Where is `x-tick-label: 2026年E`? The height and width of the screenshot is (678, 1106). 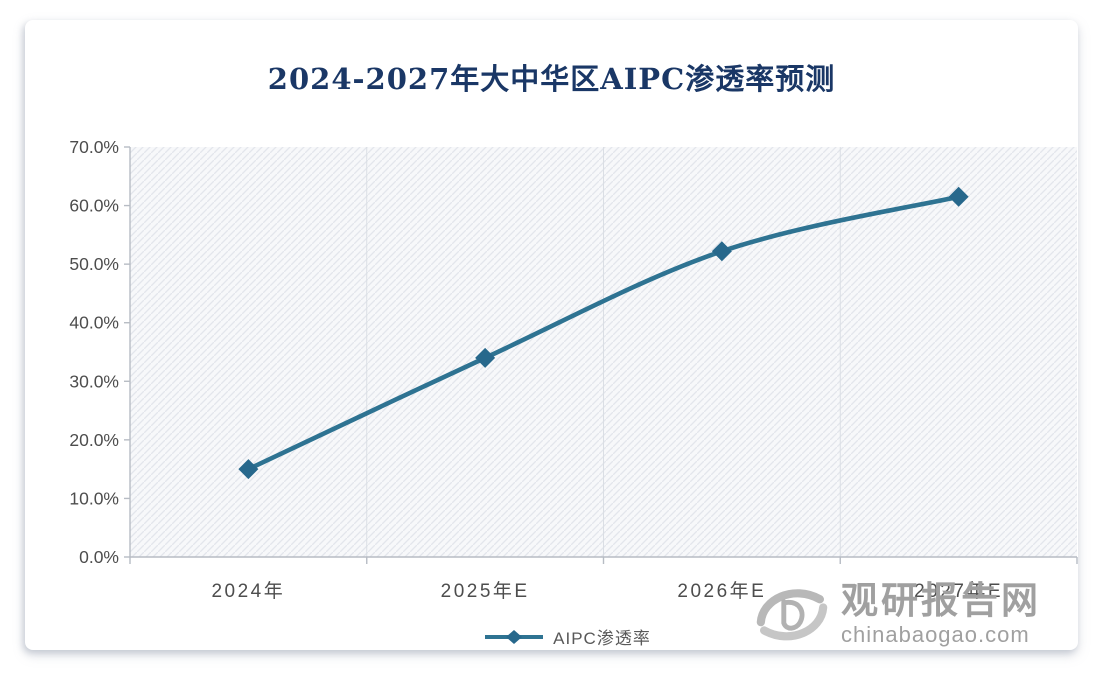 x-tick-label: 2026年E is located at coordinates (721, 591).